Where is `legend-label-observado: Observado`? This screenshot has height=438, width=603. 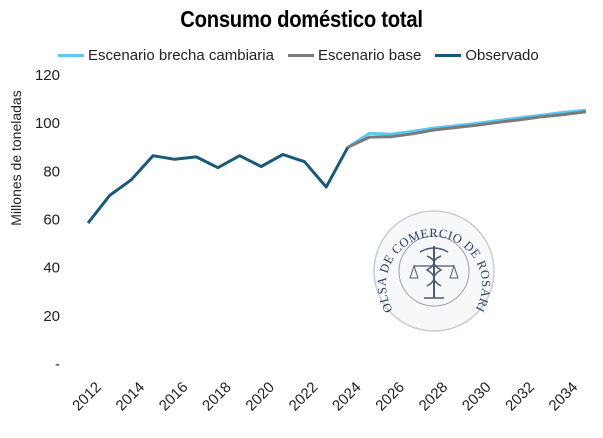
legend-label-observado: Observado is located at coordinates (502, 55).